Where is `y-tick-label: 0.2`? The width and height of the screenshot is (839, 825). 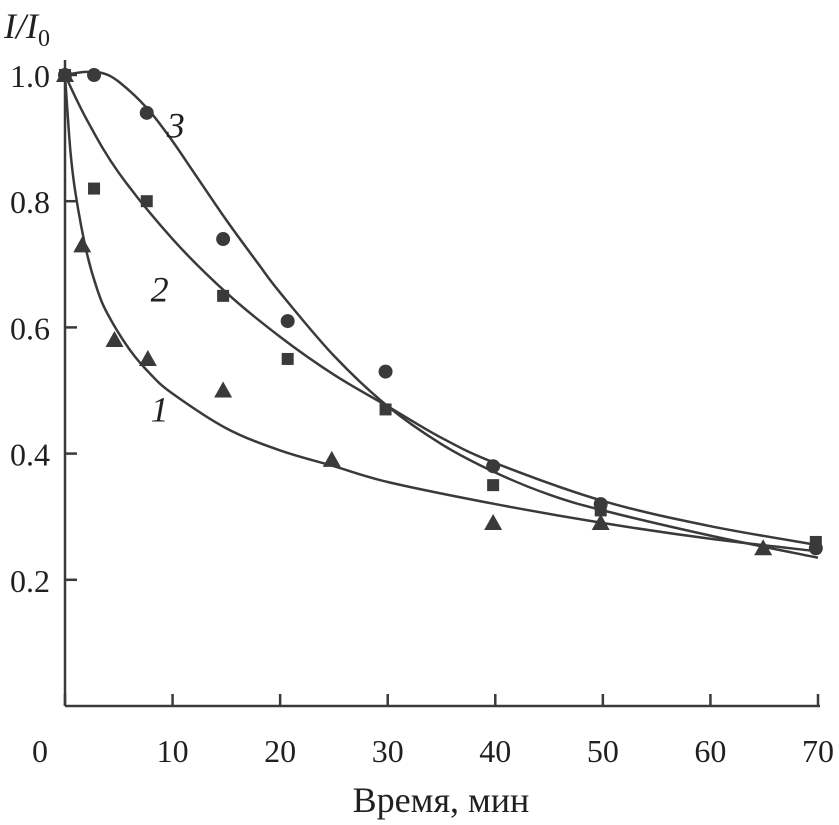 y-tick-label: 0.2 is located at coordinates (30, 581).